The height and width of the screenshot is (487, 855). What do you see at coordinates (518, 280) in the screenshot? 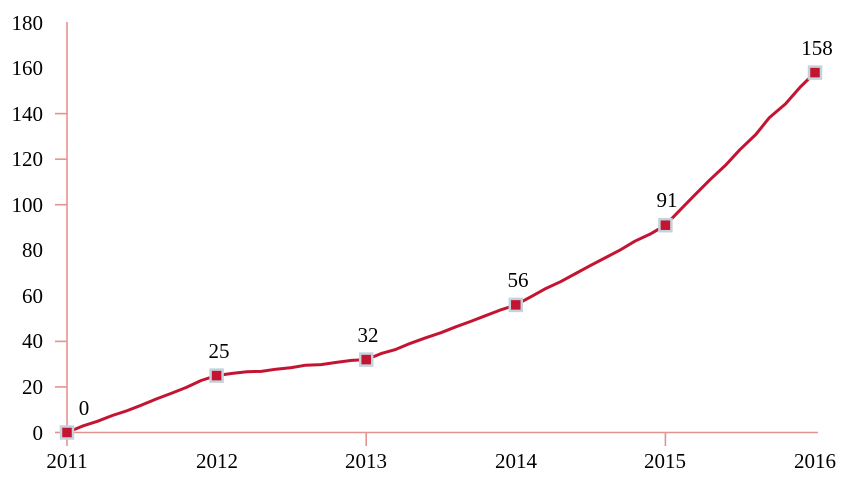
I see `data-label: 56` at bounding box center [518, 280].